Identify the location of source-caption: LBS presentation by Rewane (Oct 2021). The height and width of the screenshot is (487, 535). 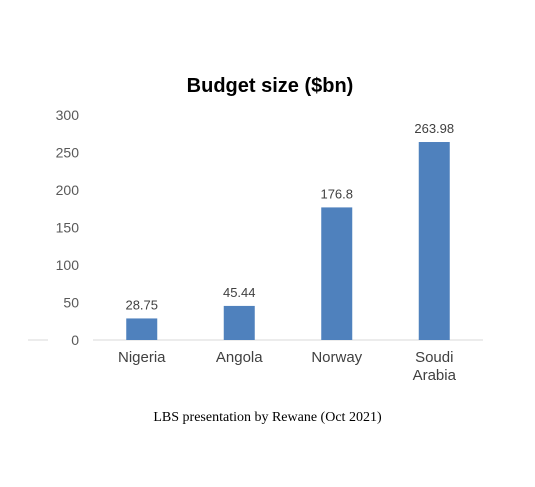
(267, 417).